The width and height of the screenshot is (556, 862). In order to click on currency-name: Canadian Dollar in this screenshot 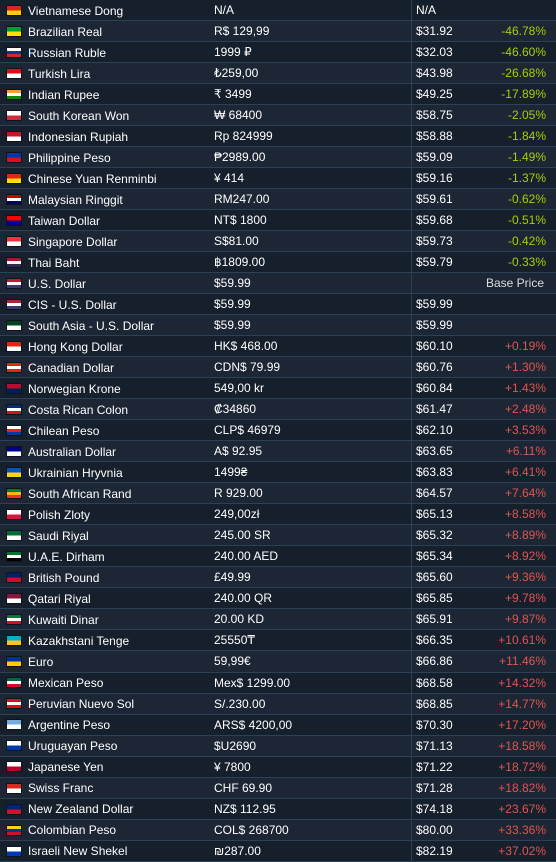, I will do `click(71, 367)`.